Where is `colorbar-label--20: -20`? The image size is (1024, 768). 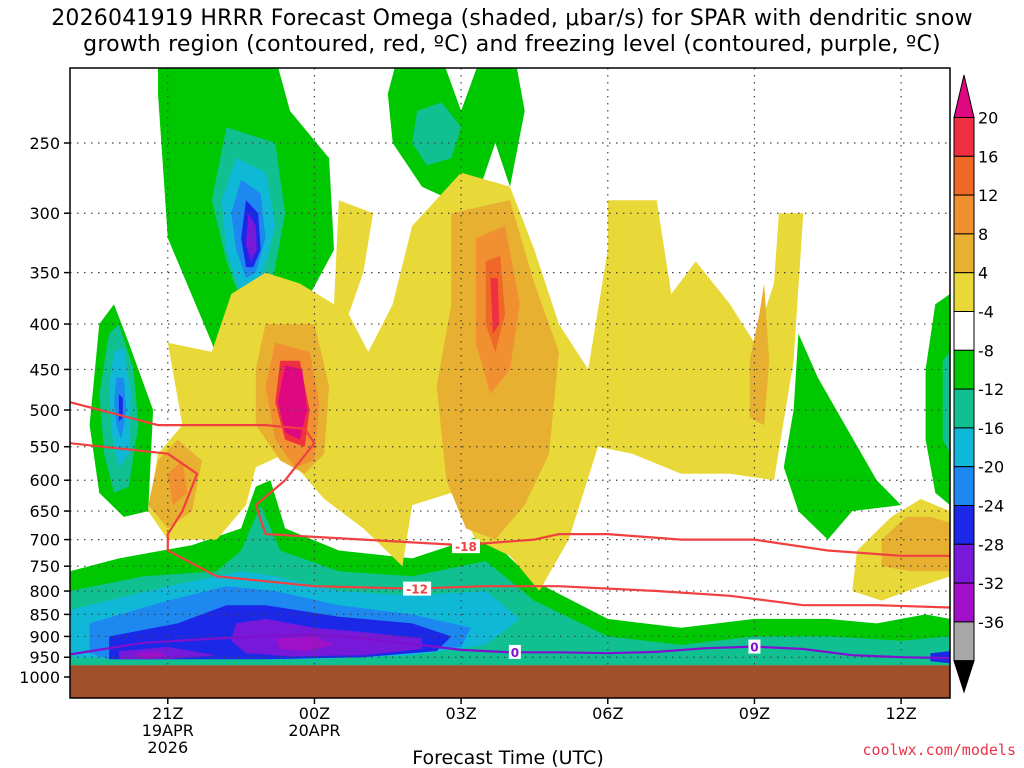 colorbar-label--20: -20 is located at coordinates (991, 467).